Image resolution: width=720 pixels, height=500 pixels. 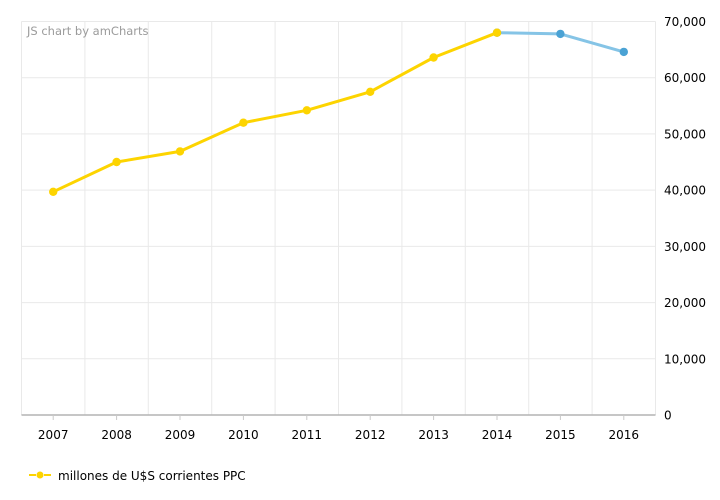 What do you see at coordinates (685, 359) in the screenshot?
I see `y-axis-label: 10,000` at bounding box center [685, 359].